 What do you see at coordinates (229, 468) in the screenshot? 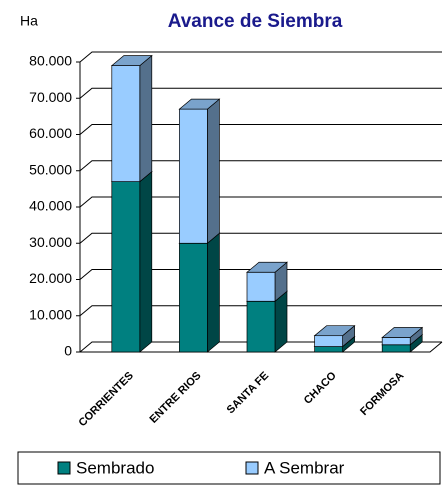
I see `legend-box` at bounding box center [229, 468].